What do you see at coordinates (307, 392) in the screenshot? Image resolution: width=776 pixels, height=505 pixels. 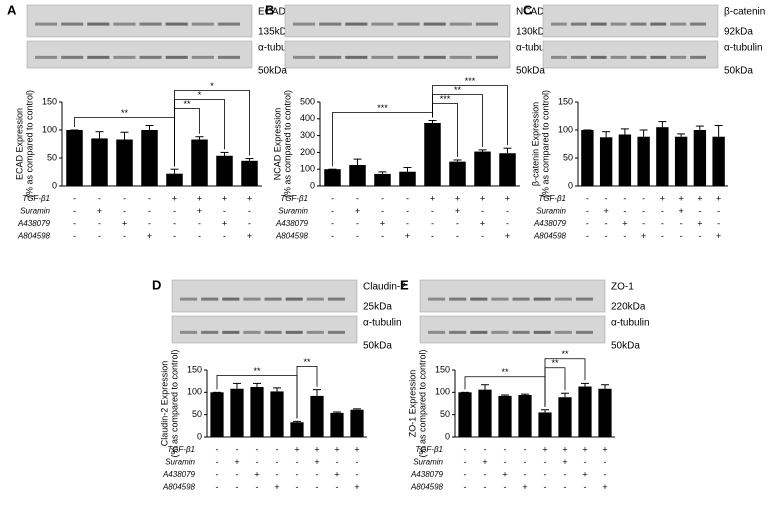 I see `significance-bracket` at bounding box center [307, 392].